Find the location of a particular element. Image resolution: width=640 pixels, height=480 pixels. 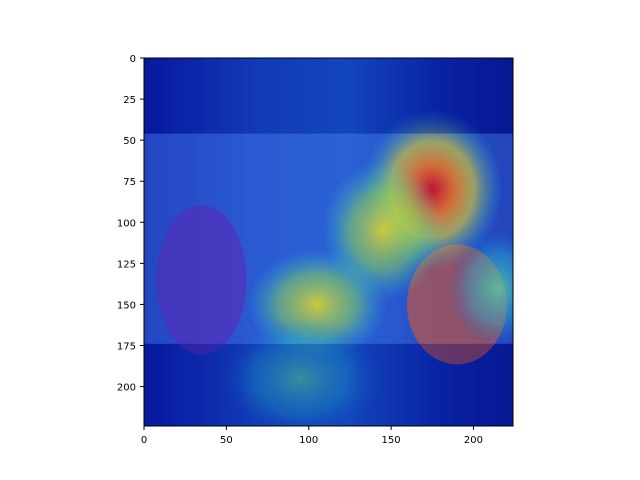

y-tick-label: 200 is located at coordinates (126, 388).